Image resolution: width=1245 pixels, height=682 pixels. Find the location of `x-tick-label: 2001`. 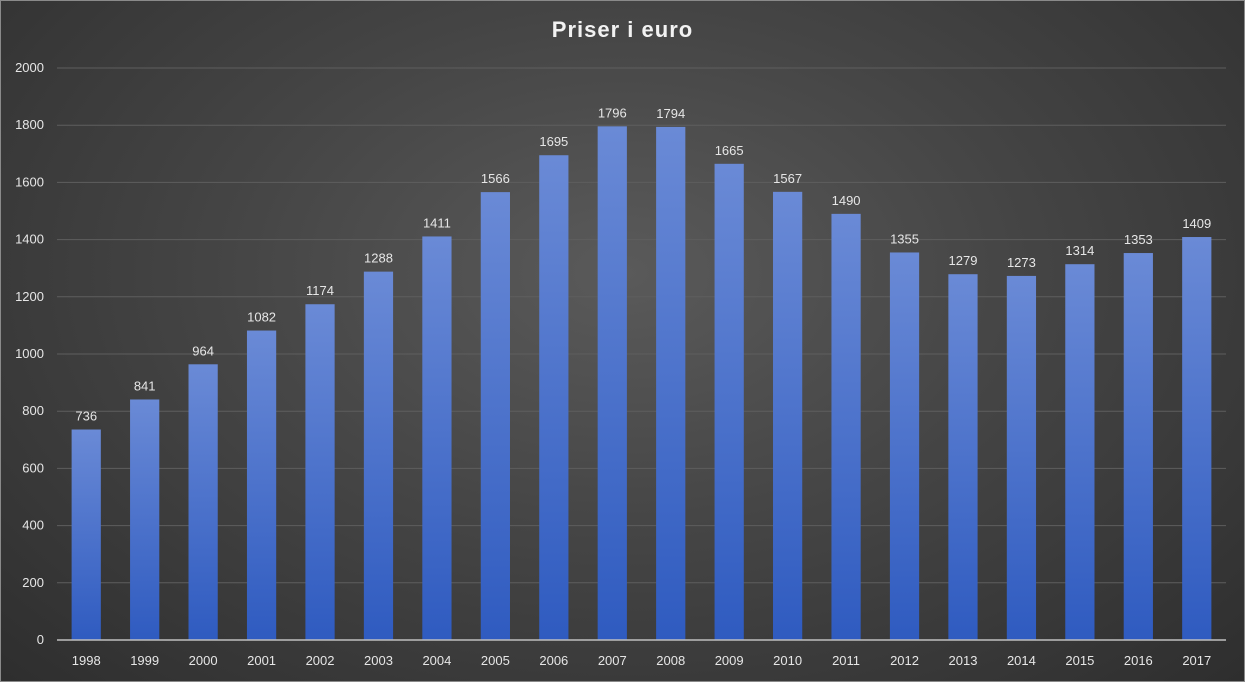

x-tick-label: 2001 is located at coordinates (261, 660).